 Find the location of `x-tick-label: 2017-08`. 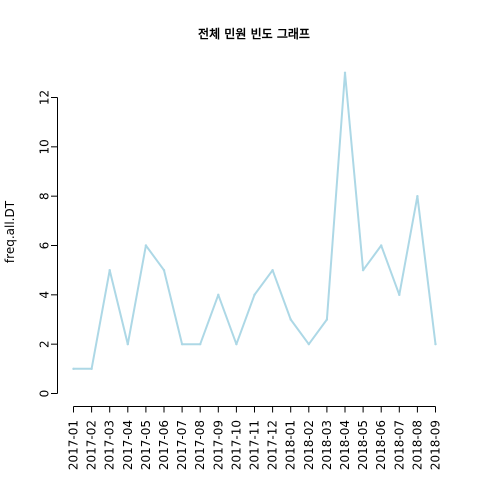

x-tick-label: 2017-08 is located at coordinates (200, 445).